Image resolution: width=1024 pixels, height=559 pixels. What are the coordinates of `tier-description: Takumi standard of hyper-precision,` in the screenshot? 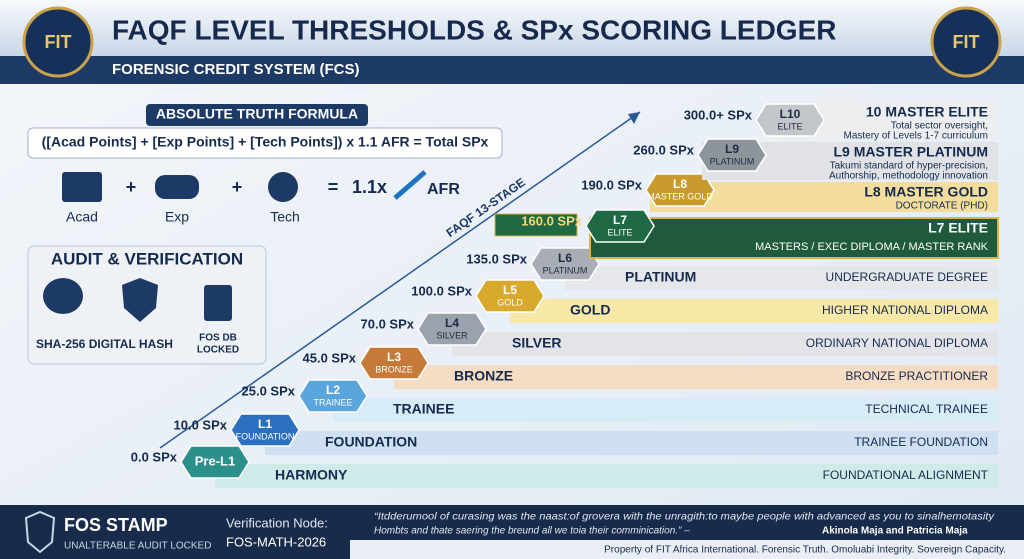 It's located at (909, 166).